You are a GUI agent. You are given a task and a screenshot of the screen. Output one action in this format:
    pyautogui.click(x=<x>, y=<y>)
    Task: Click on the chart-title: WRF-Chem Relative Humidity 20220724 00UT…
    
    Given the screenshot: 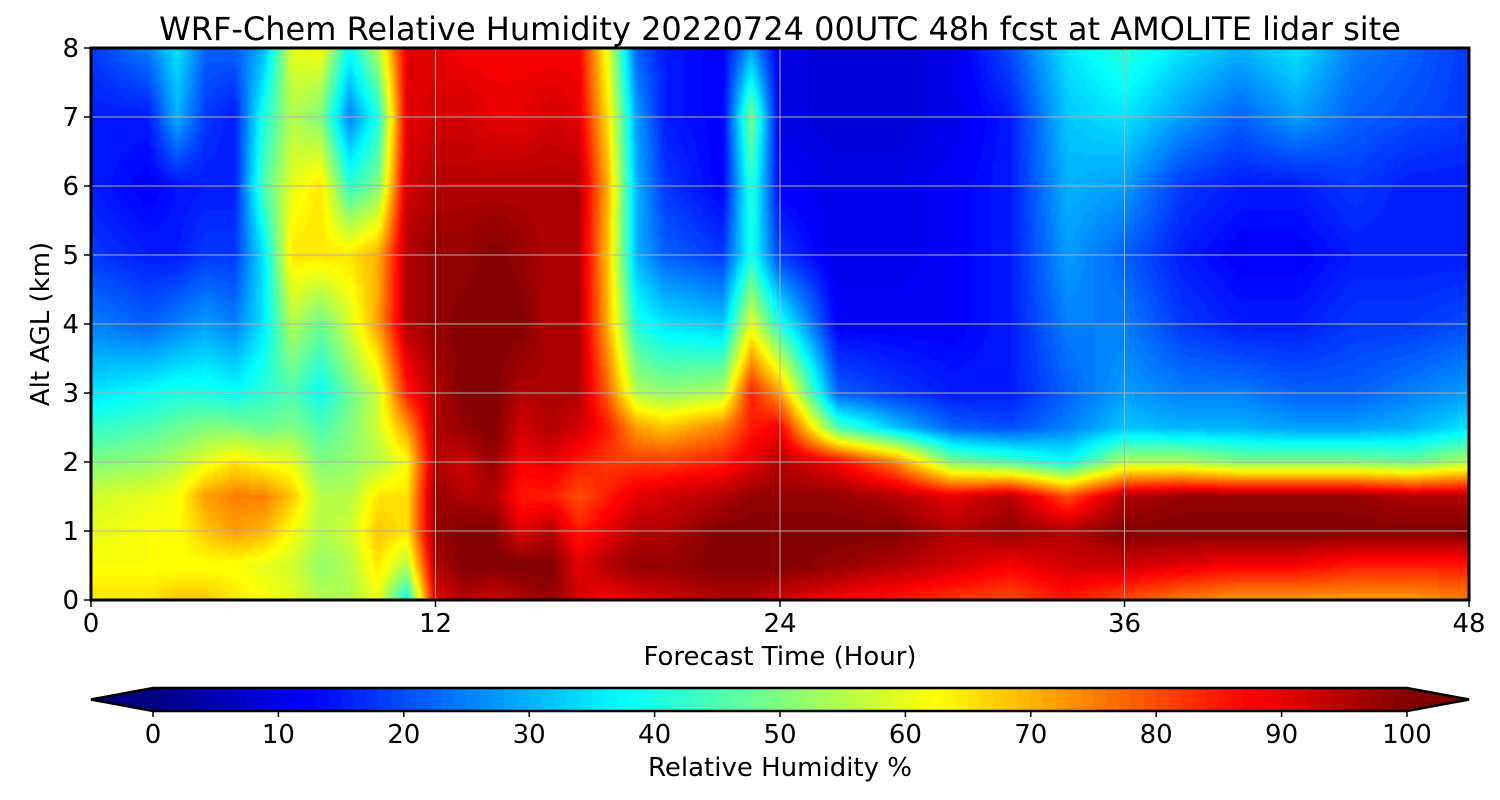 What is the action you would take?
    pyautogui.click(x=780, y=29)
    